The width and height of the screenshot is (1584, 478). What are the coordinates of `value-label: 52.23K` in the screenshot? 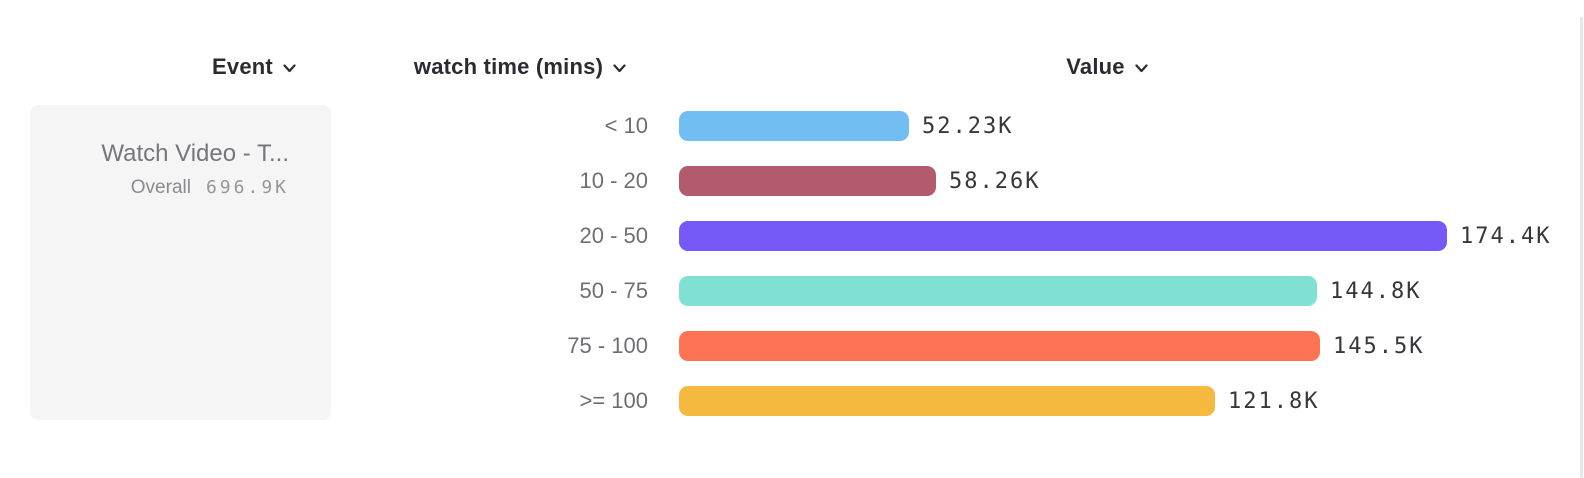 It's located at (968, 126).